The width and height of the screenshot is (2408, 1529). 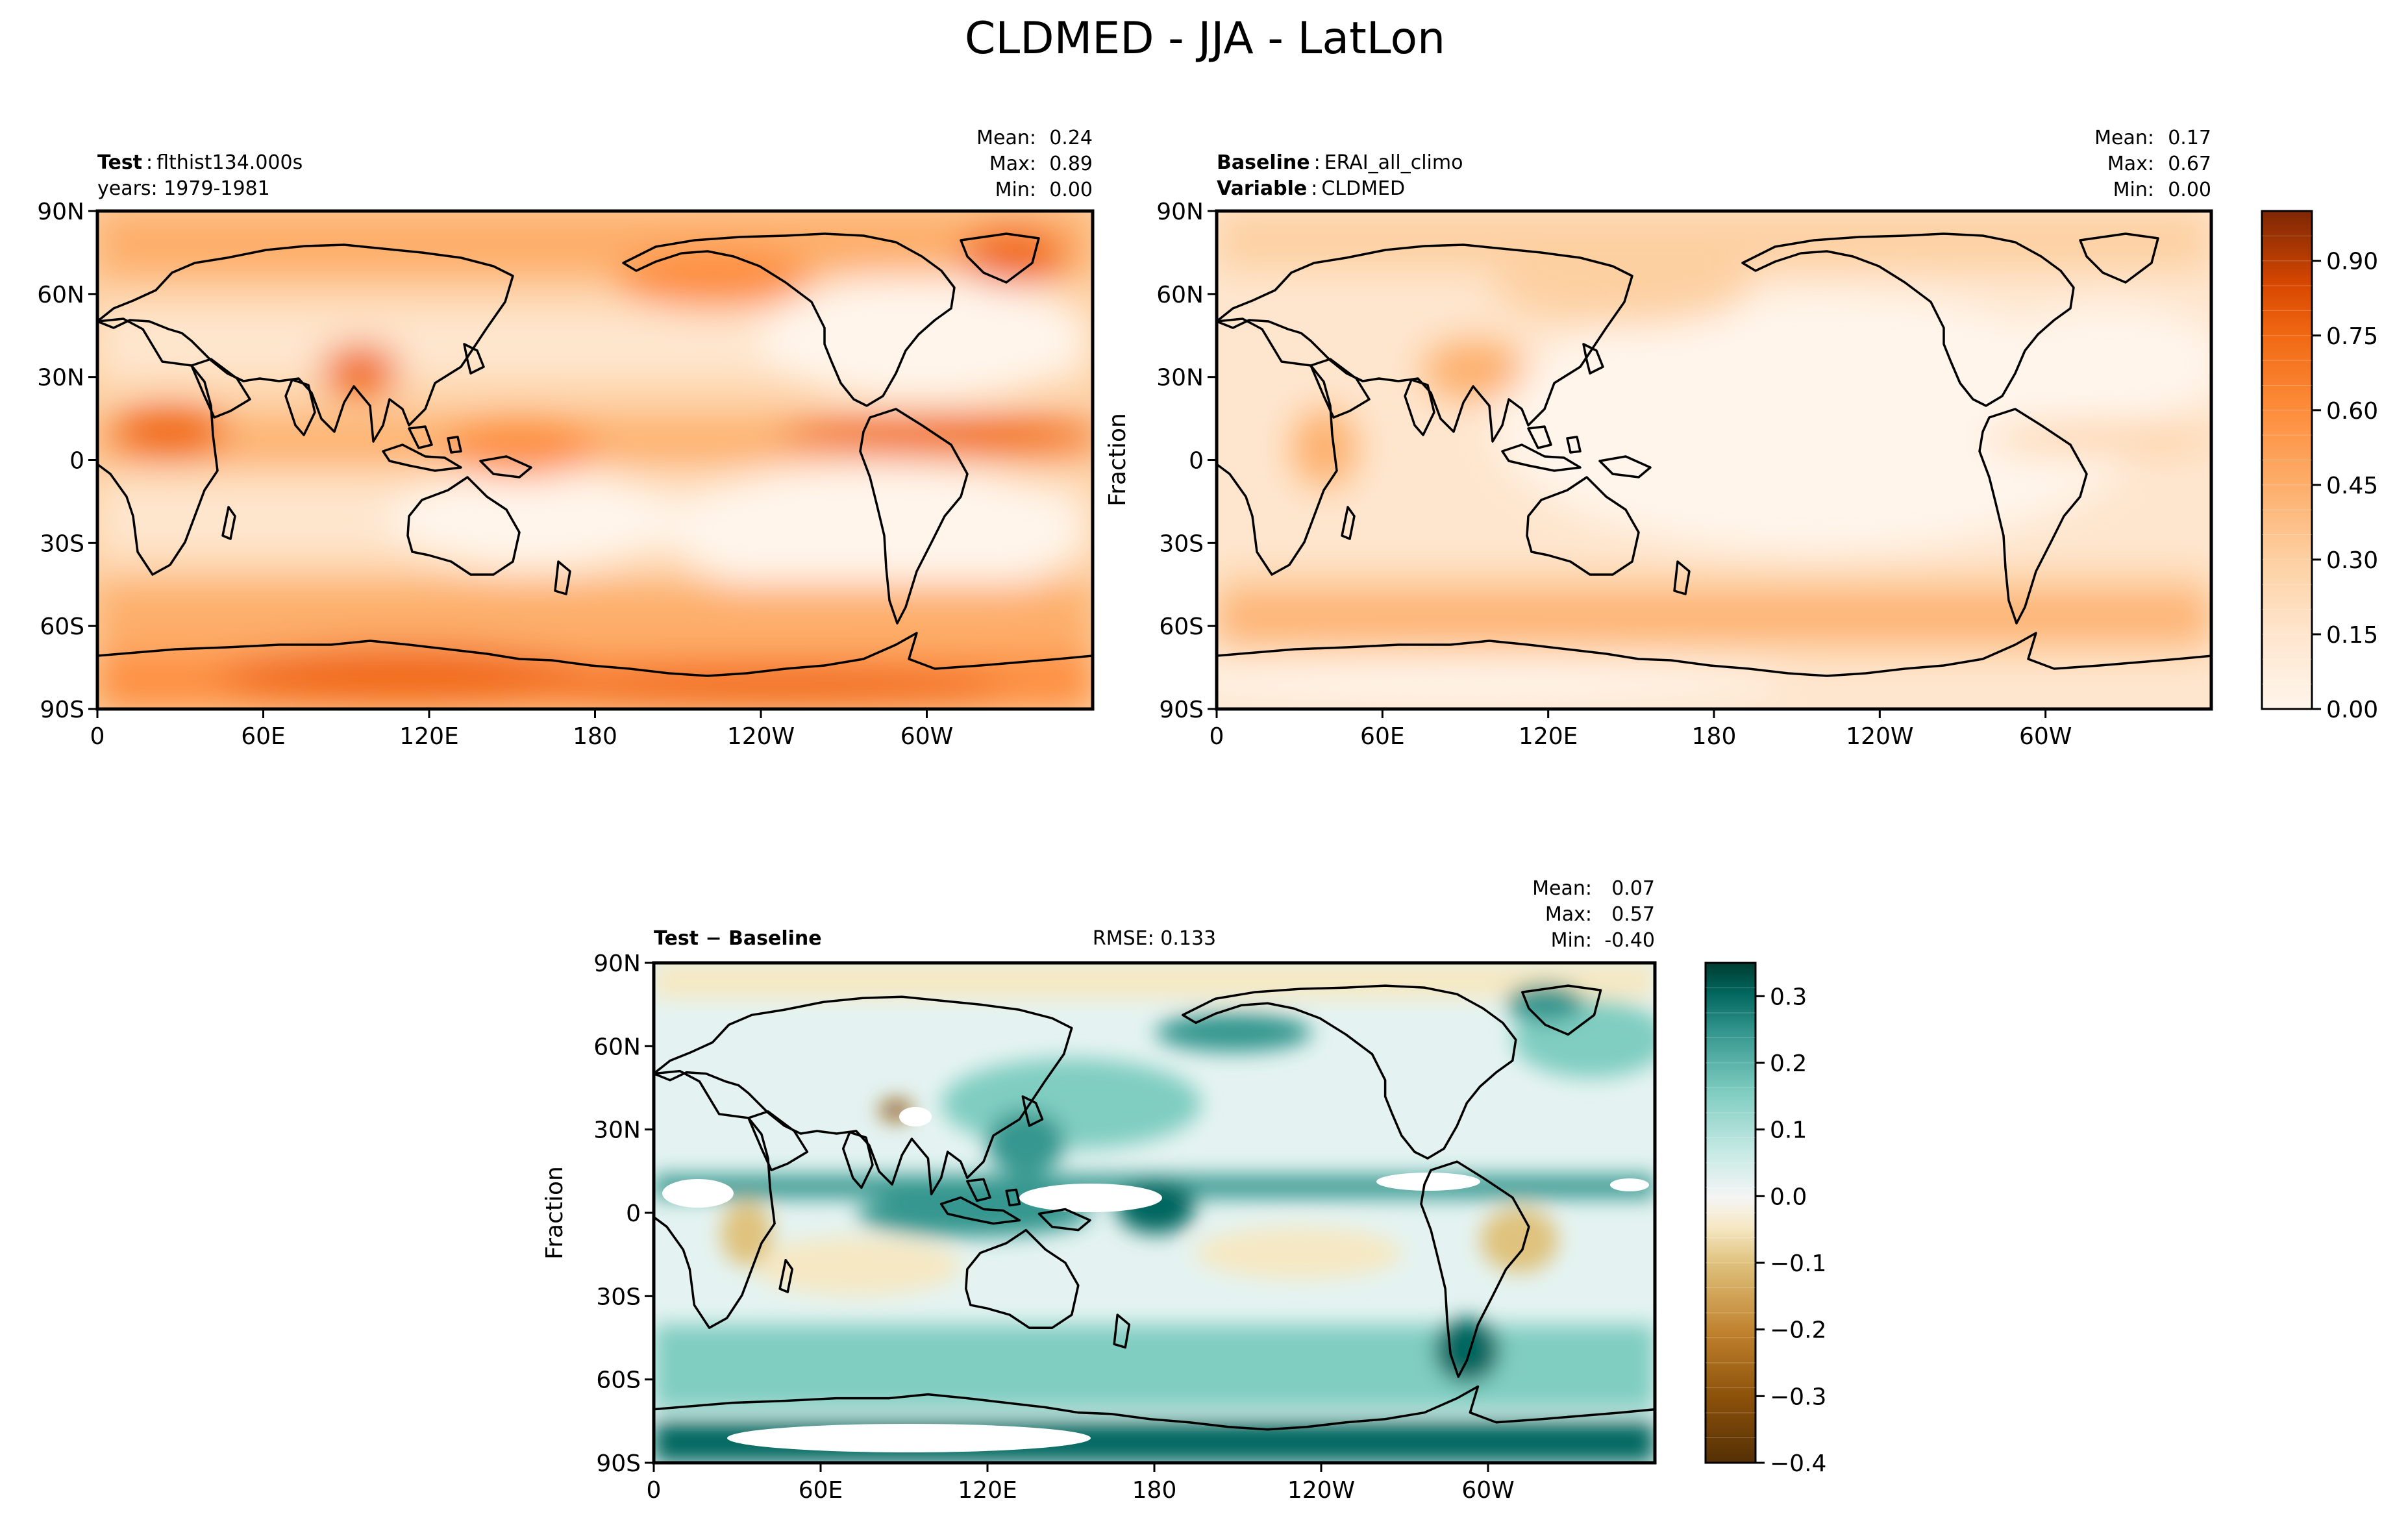 I want to click on difference-lon-tick-label: 180, so click(x=1154, y=1490).